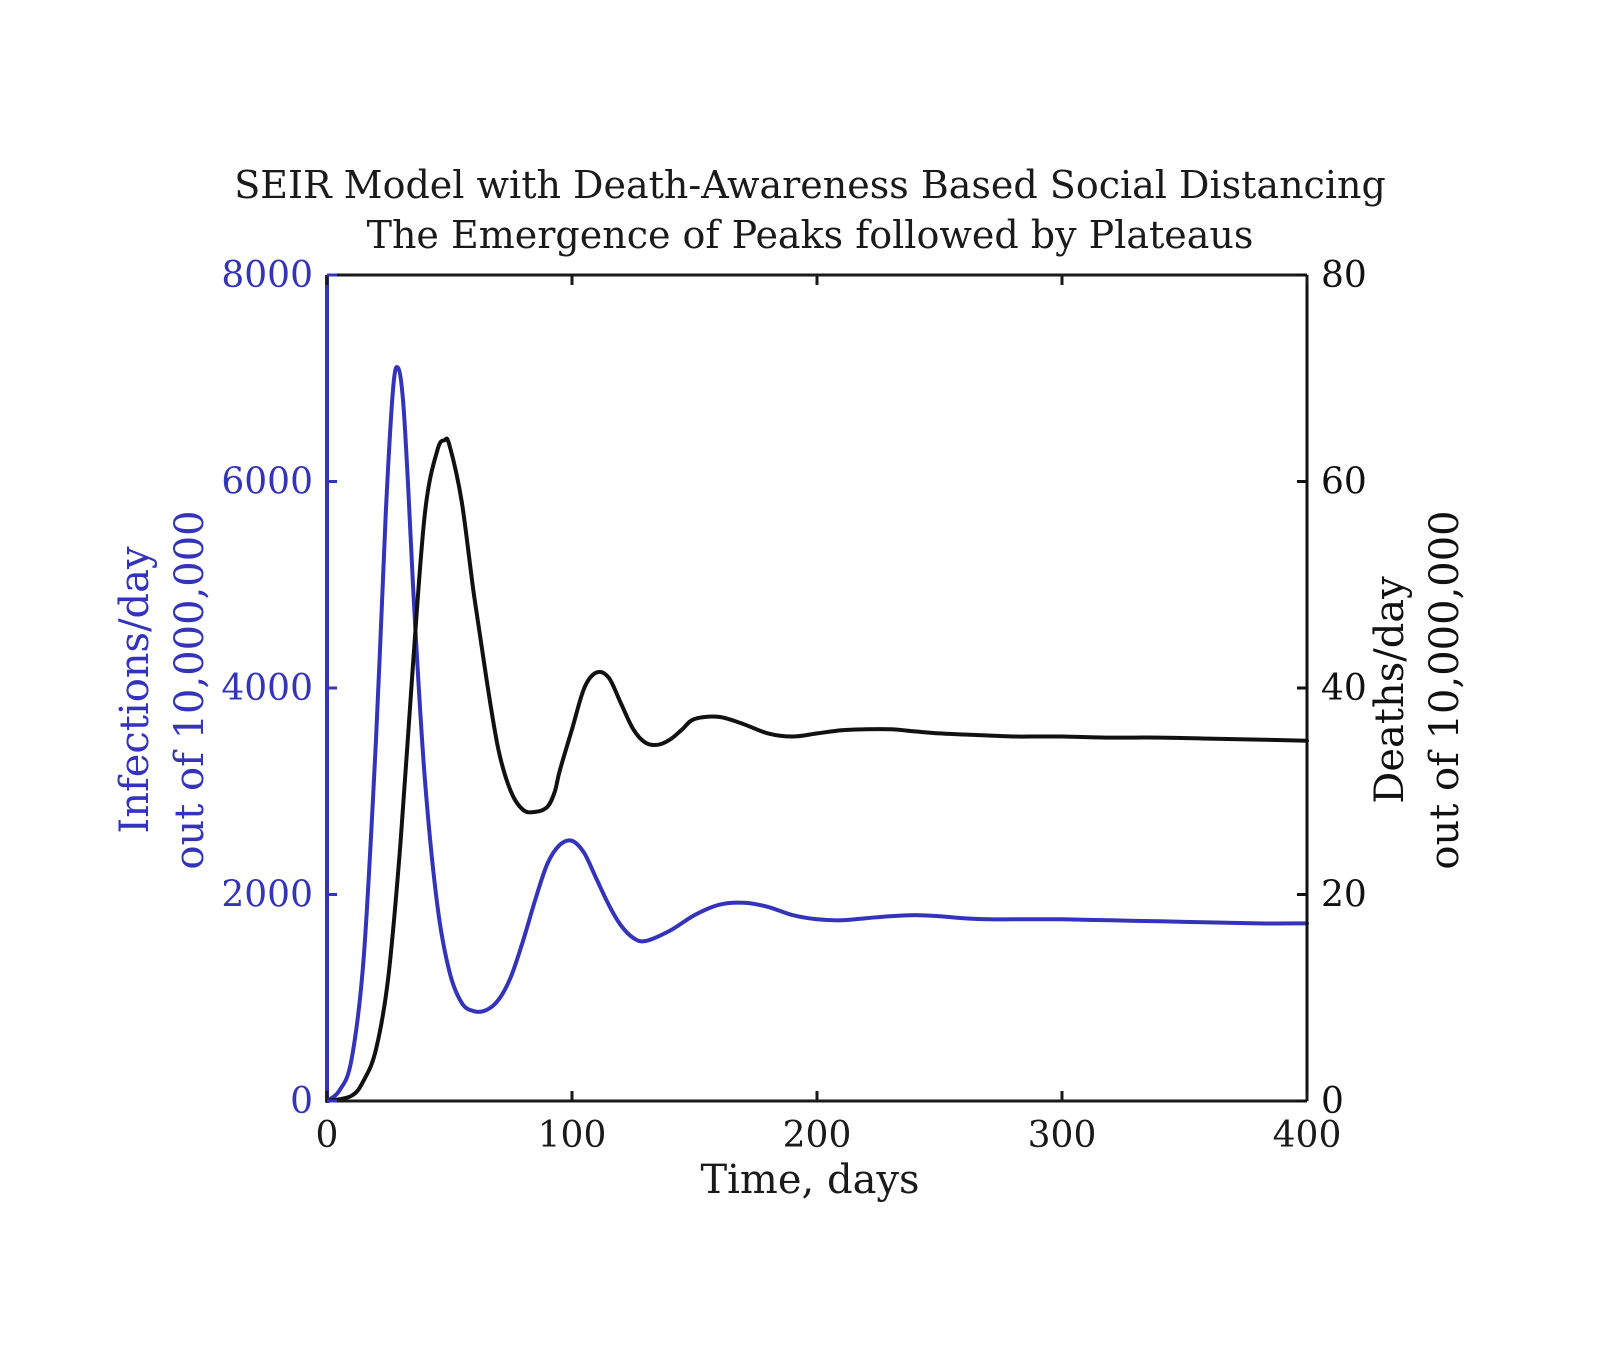  What do you see at coordinates (809, 1180) in the screenshot?
I see `x-axis-label: Time, days` at bounding box center [809, 1180].